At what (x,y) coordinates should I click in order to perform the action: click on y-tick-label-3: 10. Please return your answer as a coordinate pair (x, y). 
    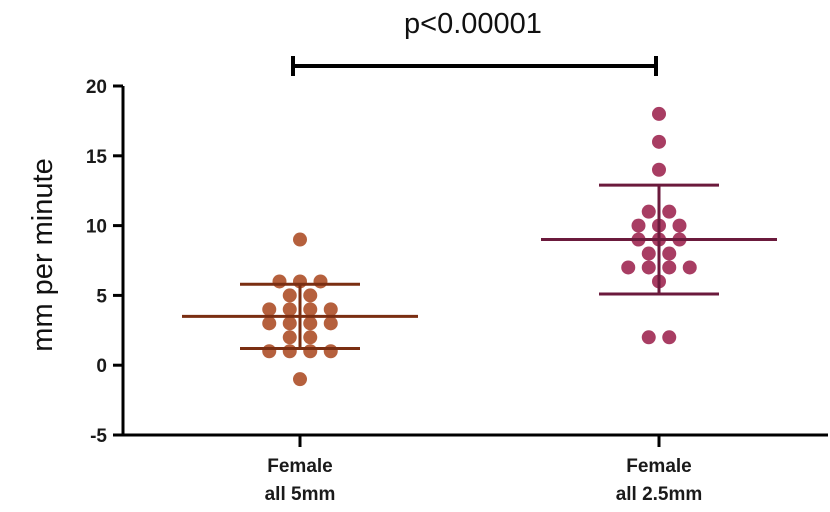
    Looking at the image, I should click on (96, 227).